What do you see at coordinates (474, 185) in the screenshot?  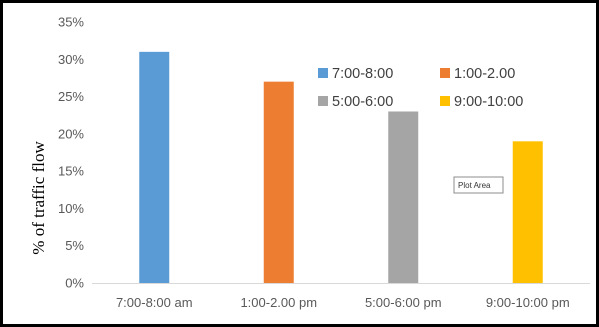 I see `svg-text: Plot Area` at bounding box center [474, 185].